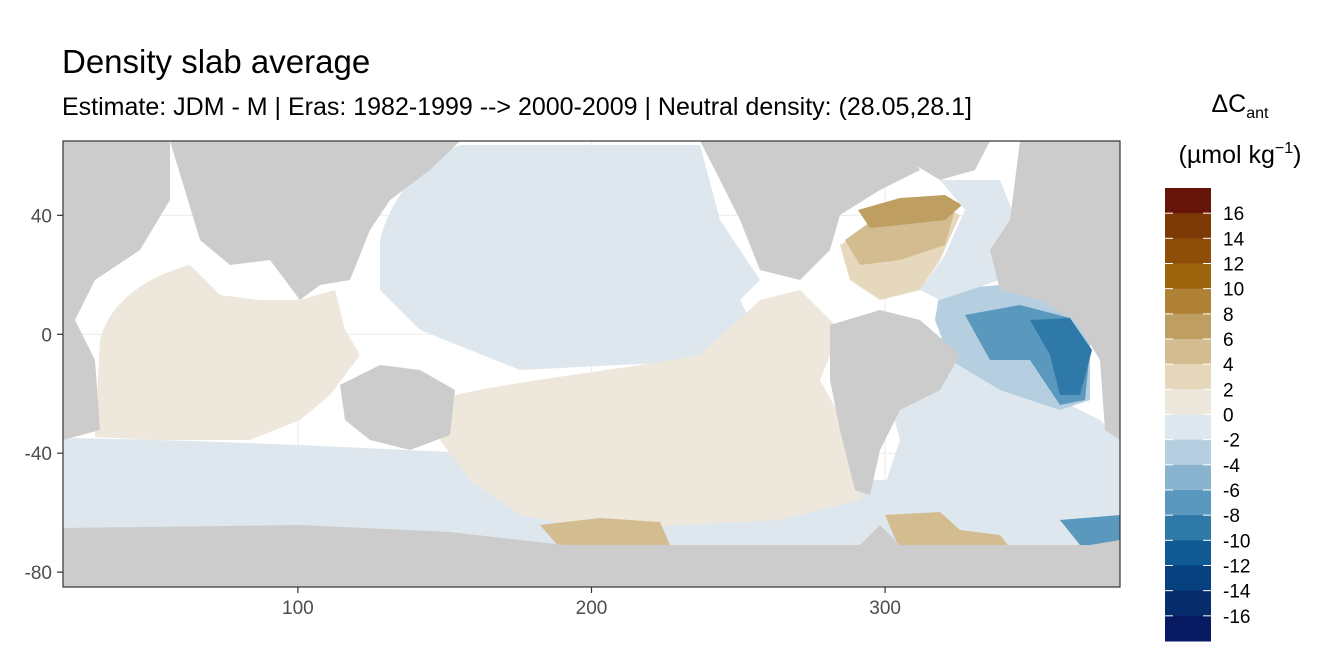 Image resolution: width=1344 pixels, height=672 pixels. I want to click on legend-unit-text: (µmol kg, so click(1227, 155).